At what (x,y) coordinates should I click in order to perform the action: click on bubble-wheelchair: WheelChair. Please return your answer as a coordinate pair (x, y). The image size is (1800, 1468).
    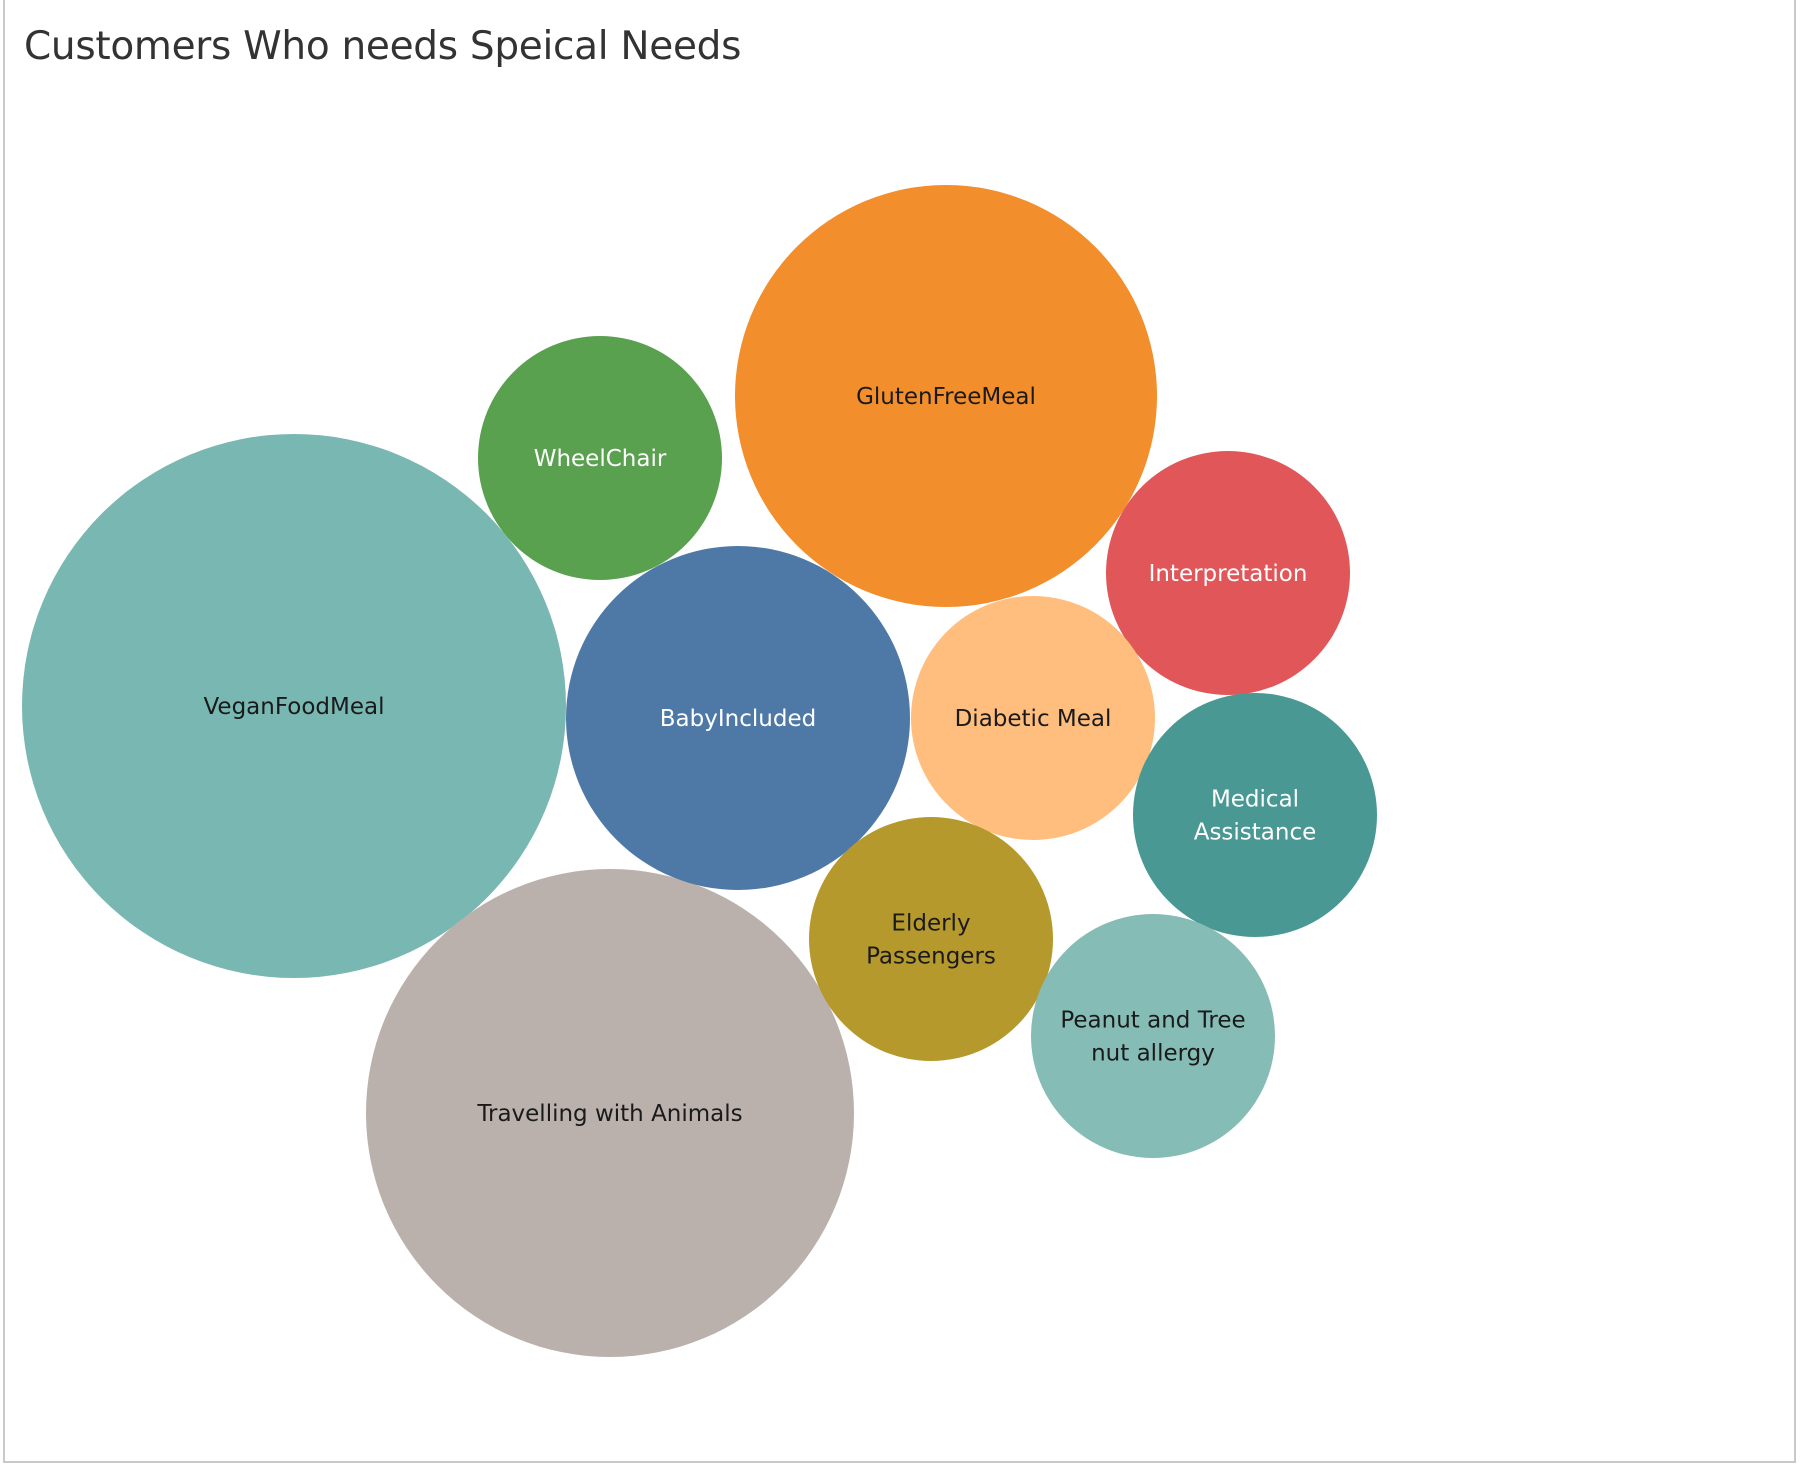
    Looking at the image, I should click on (600, 458).